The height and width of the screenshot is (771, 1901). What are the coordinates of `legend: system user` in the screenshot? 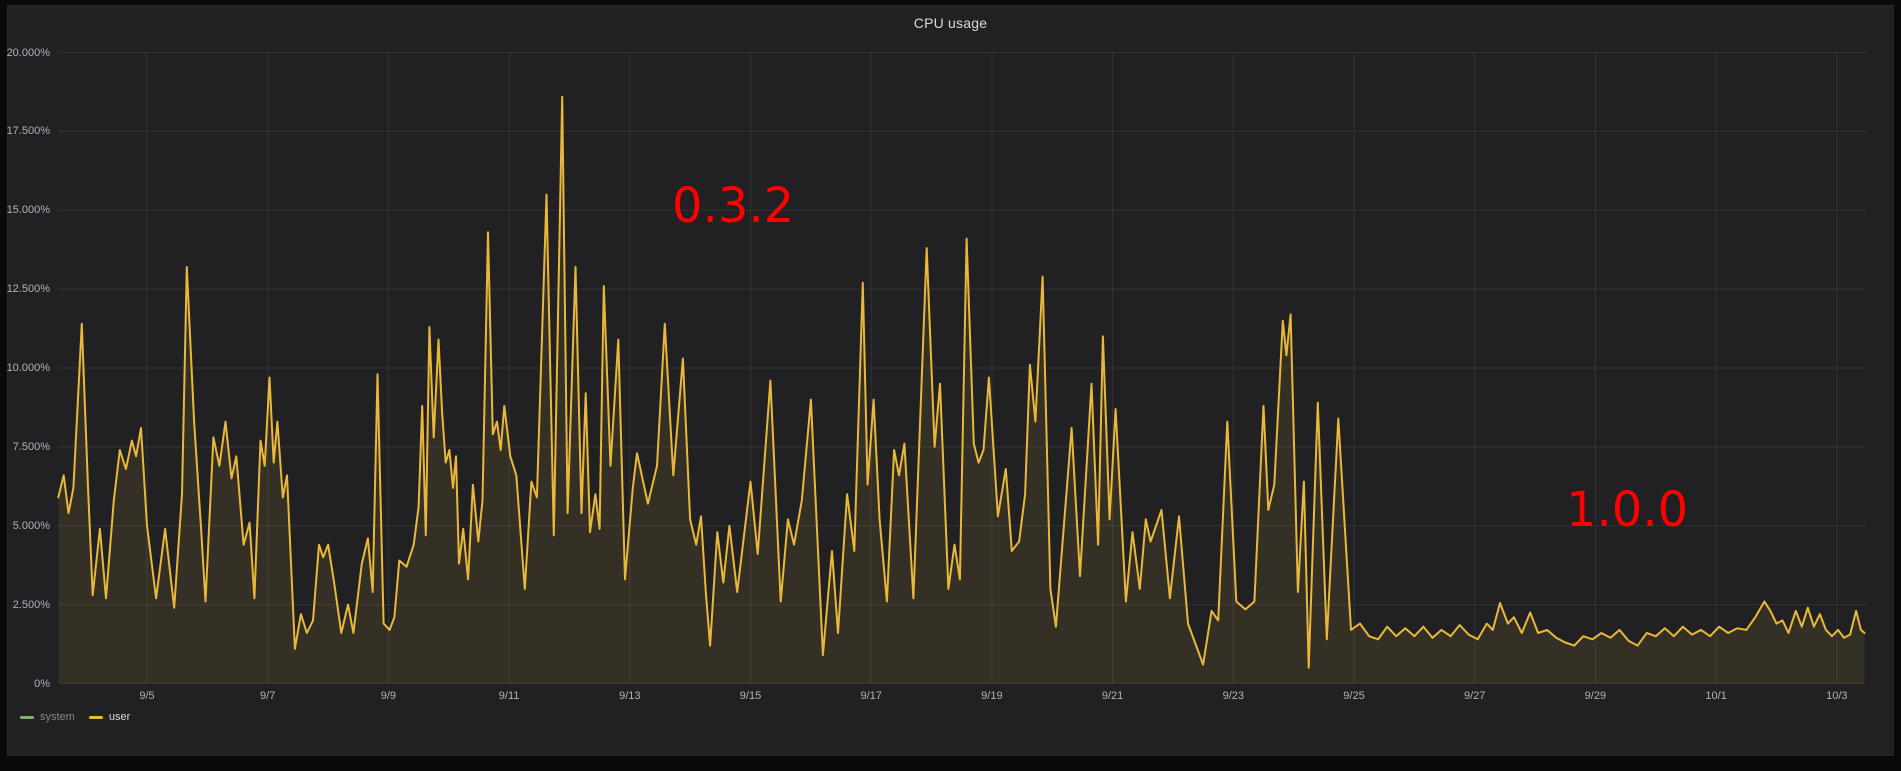 It's located at (75, 717).